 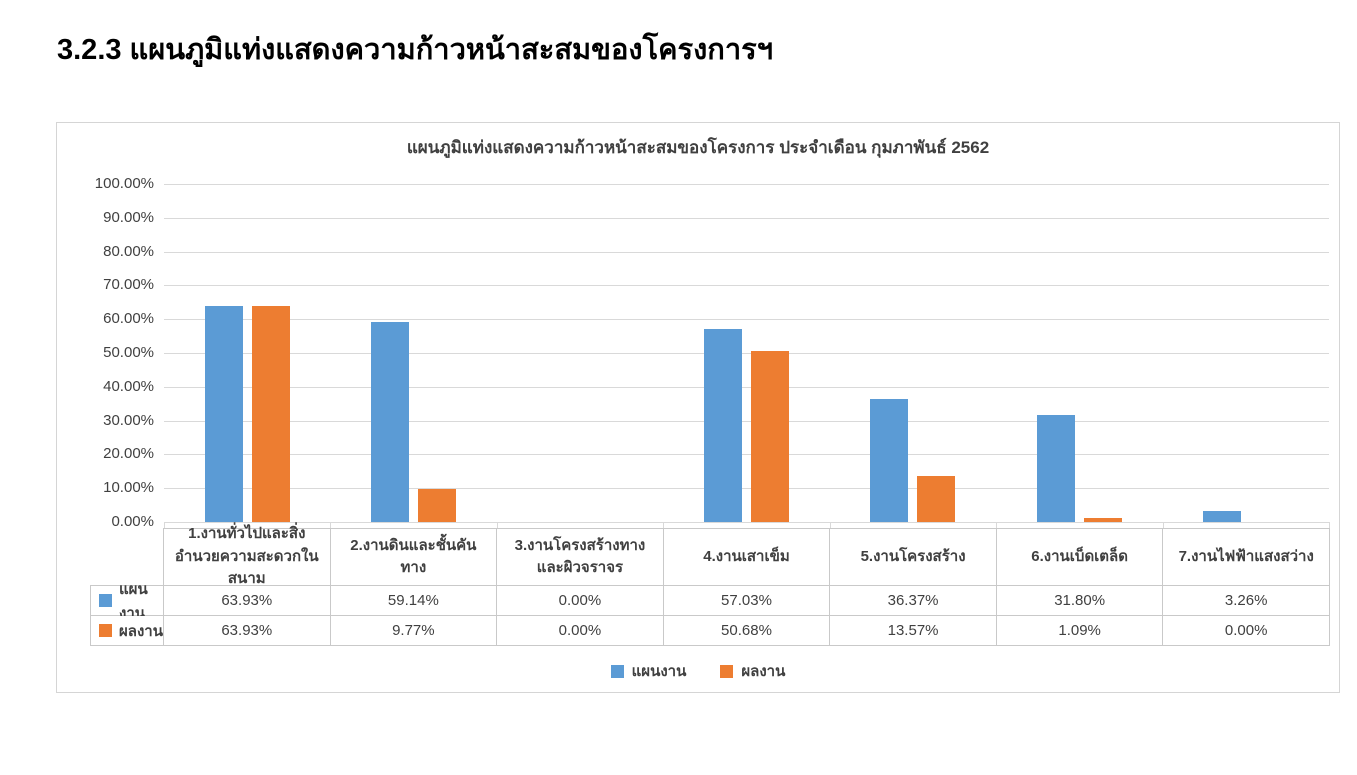 What do you see at coordinates (128, 420) in the screenshot?
I see `y-axis-tick-label: 30.00%` at bounding box center [128, 420].